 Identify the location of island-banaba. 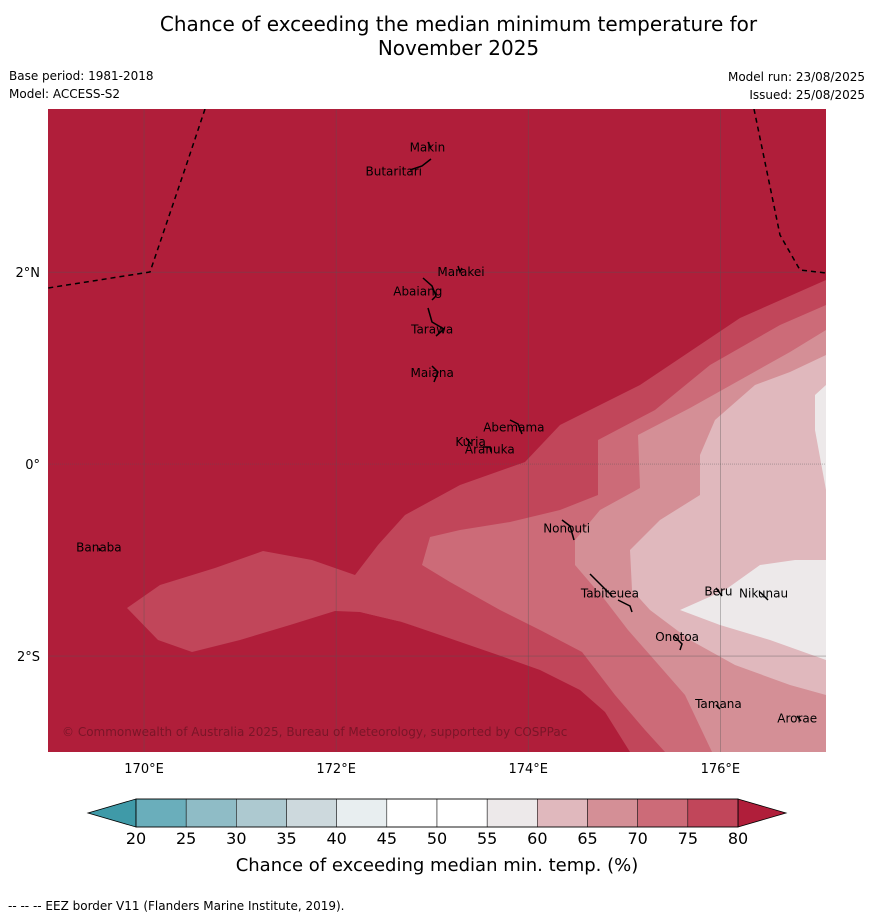
(99, 549).